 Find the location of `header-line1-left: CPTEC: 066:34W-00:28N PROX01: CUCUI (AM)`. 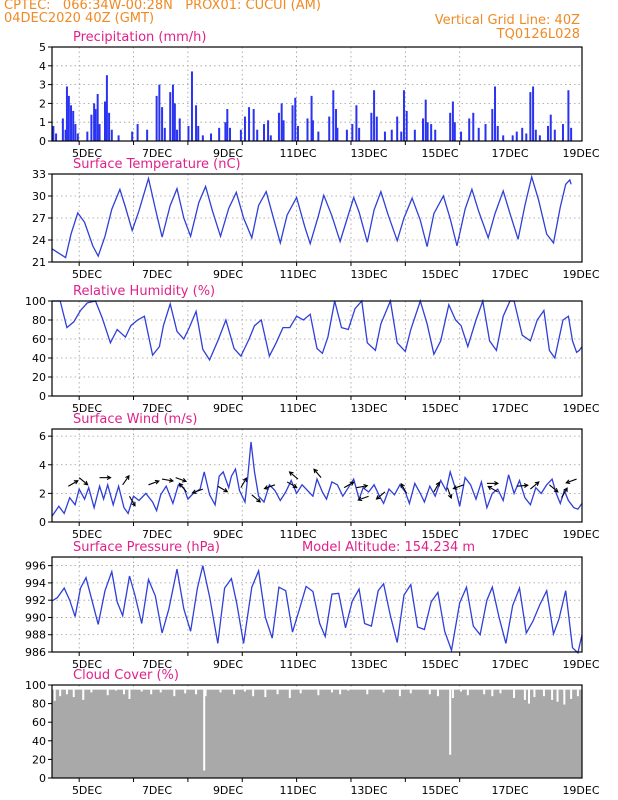

header-line1-left: CPTEC: 066:34W-00:28N PROX01: CUCUI (AM) is located at coordinates (162, 6).